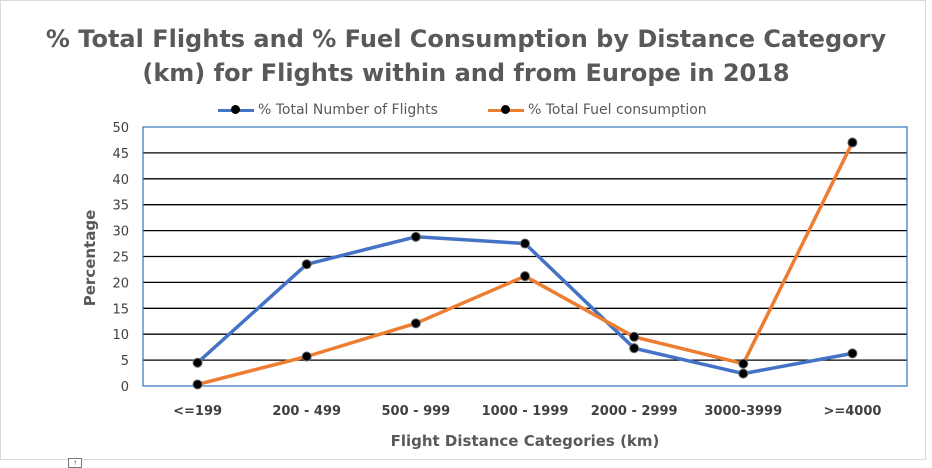  I want to click on y-tick-label: 30, so click(120, 232).